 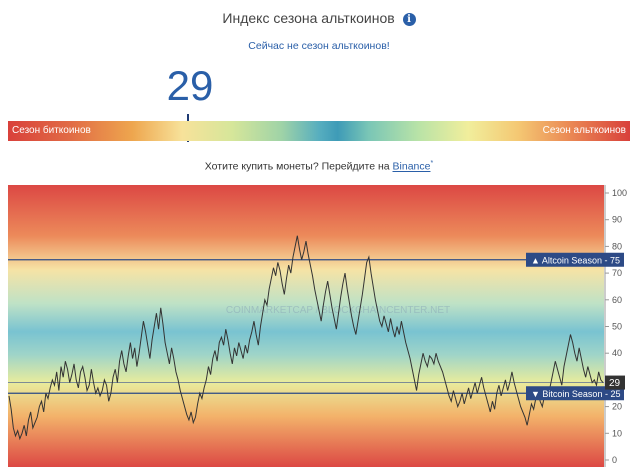 What do you see at coordinates (584, 130) in the screenshot?
I see `altcoin-season-label: Сезон альткоинов` at bounding box center [584, 130].